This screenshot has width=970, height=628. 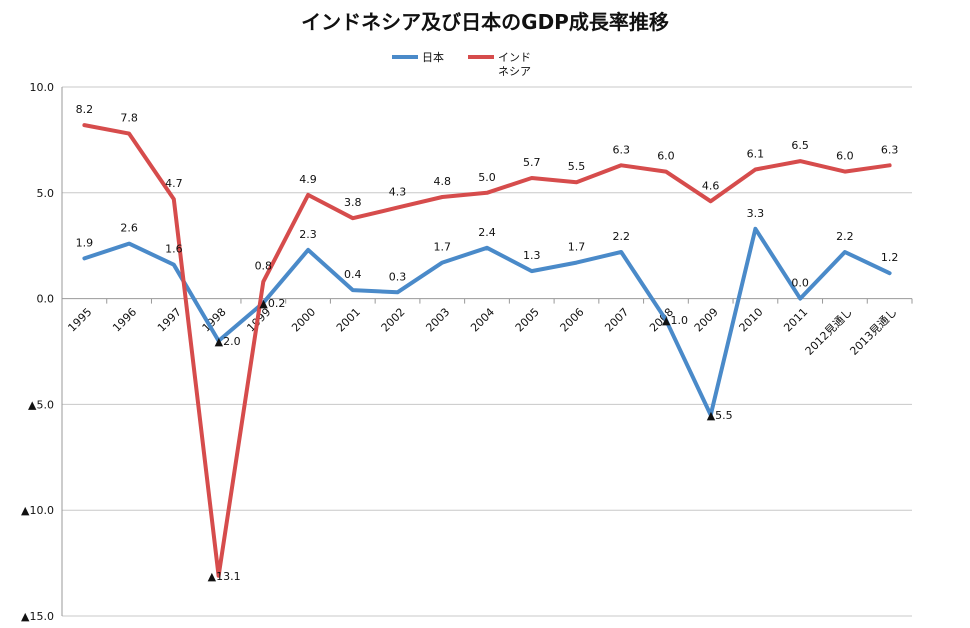 What do you see at coordinates (514, 57) in the screenshot?
I see `legend-label: インド` at bounding box center [514, 57].